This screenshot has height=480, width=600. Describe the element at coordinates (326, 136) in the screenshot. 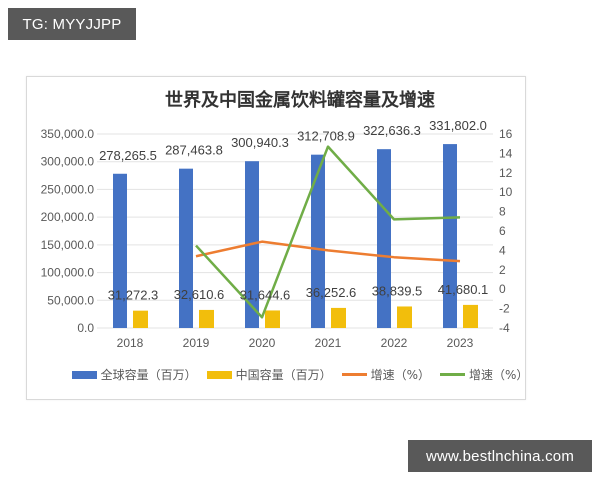

I see `data-label-global: 312,708.9` at that location.